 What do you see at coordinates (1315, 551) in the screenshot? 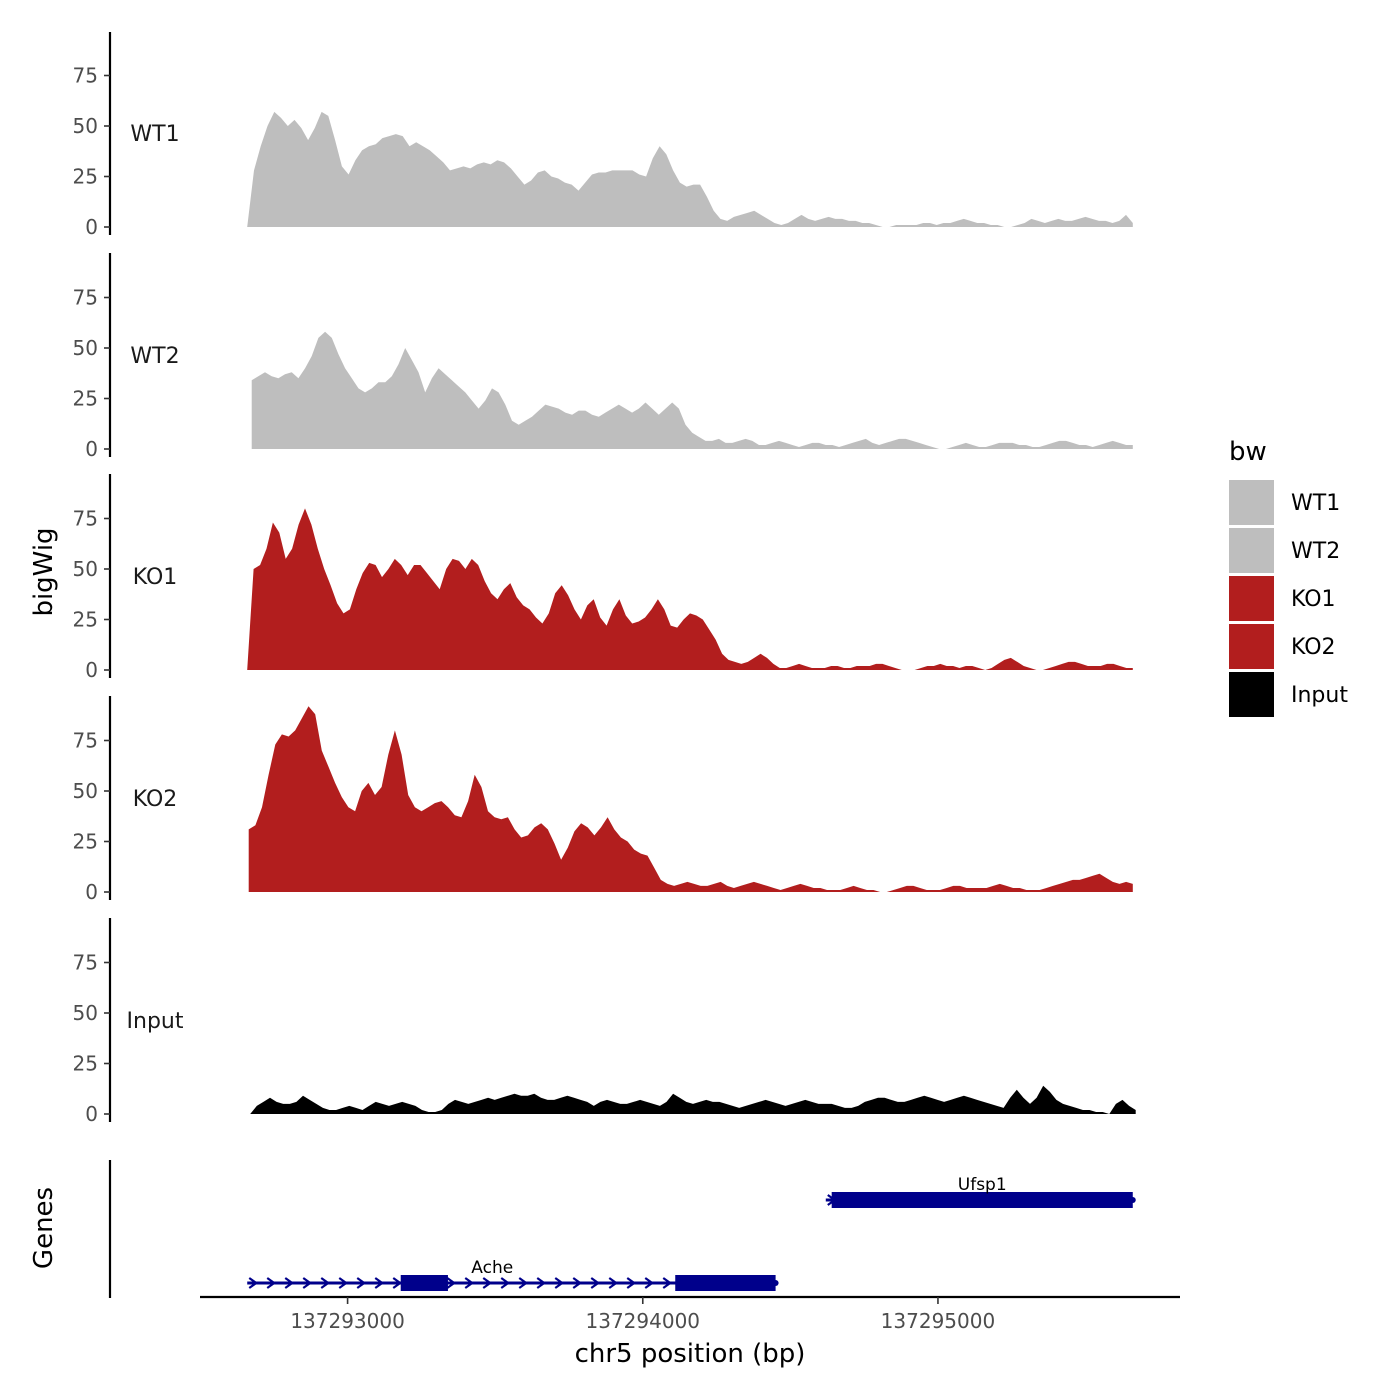
I see `legend-label: WT2` at bounding box center [1315, 551].